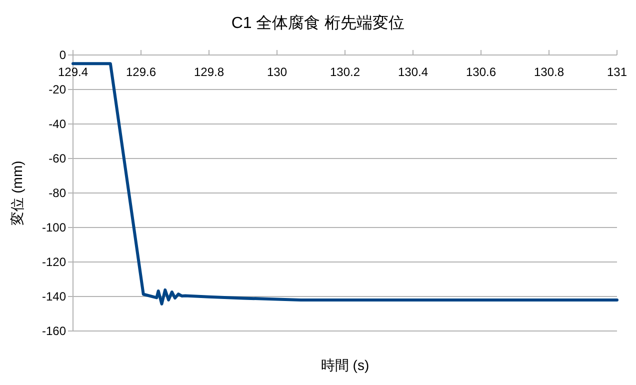 This screenshot has height=385, width=636. What do you see at coordinates (57, 124) in the screenshot?
I see `y-tick-label: -40` at bounding box center [57, 124].